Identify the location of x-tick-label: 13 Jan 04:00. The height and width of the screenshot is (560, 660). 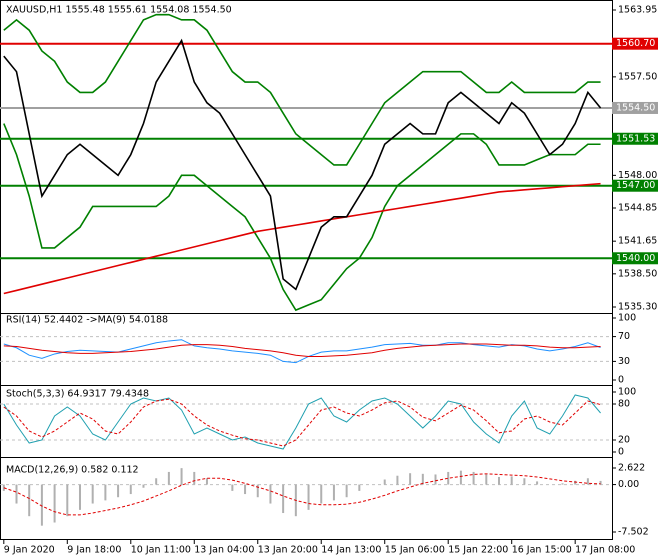
(224, 550).